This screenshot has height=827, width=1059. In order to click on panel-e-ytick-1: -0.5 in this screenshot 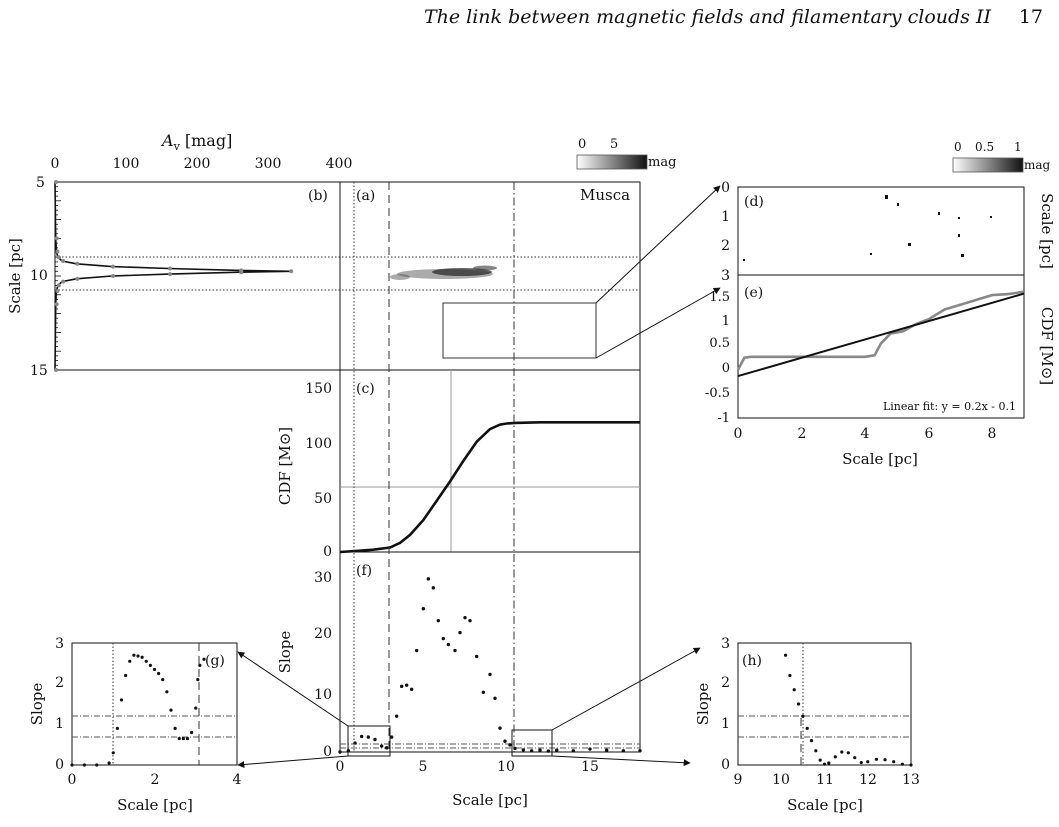, I will do `click(717, 393)`.